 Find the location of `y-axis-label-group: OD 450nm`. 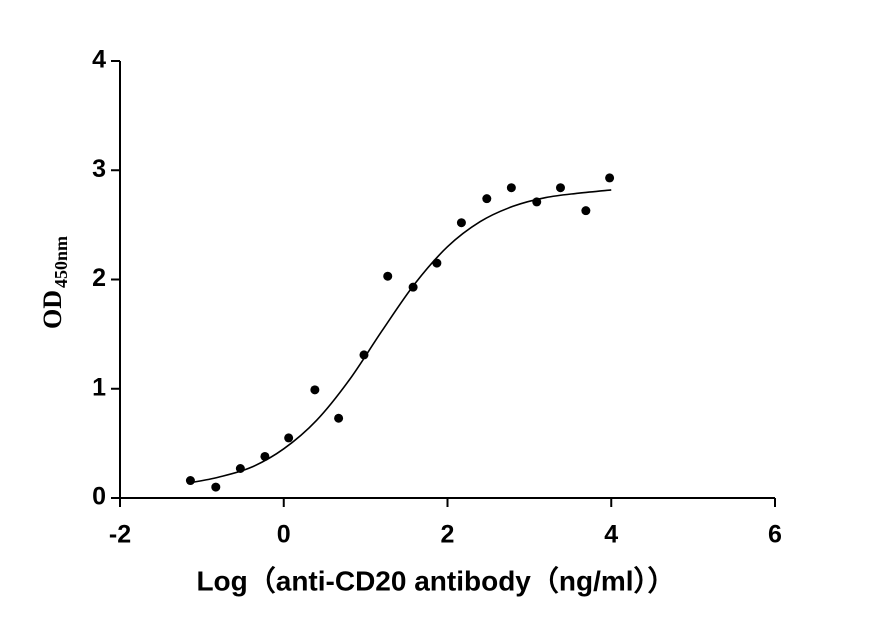

y-axis-label-group: OD 450nm is located at coordinates (54, 282).